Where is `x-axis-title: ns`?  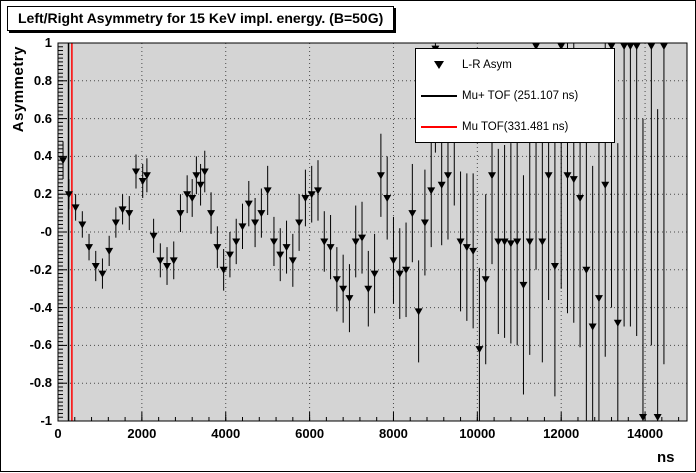 x-axis-title: ns is located at coordinates (666, 457).